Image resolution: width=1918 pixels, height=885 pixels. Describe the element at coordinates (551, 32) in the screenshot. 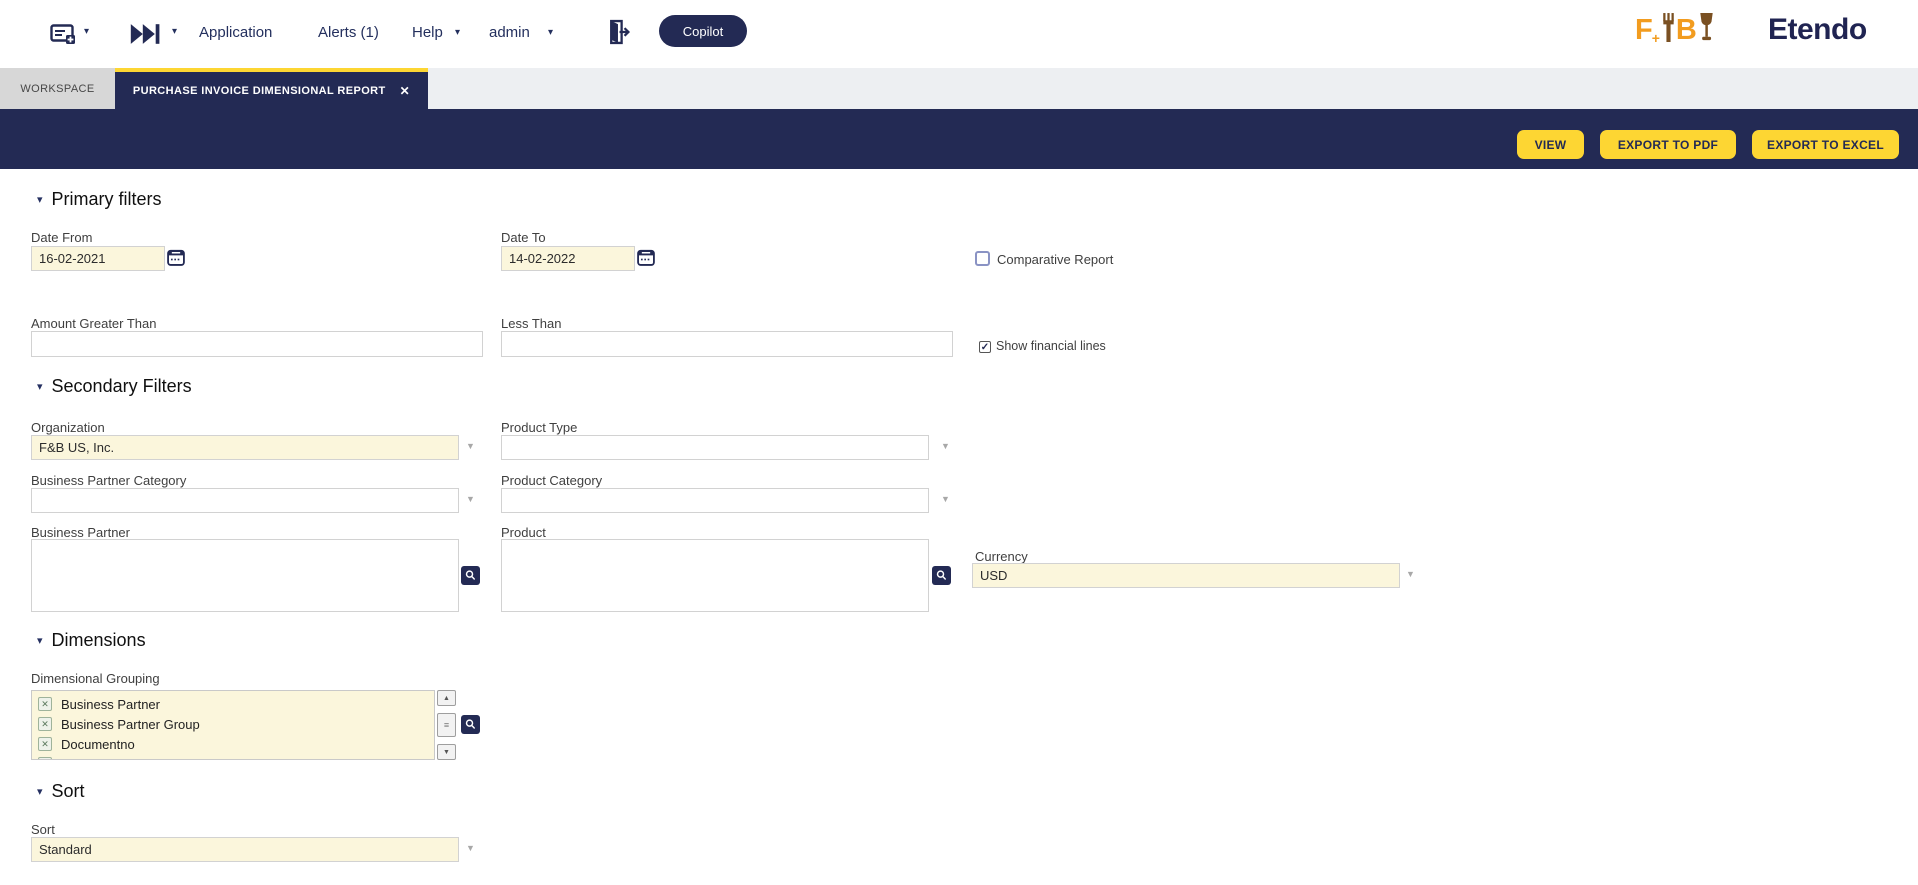

I see `admin-caret-icon: ▾` at that location.